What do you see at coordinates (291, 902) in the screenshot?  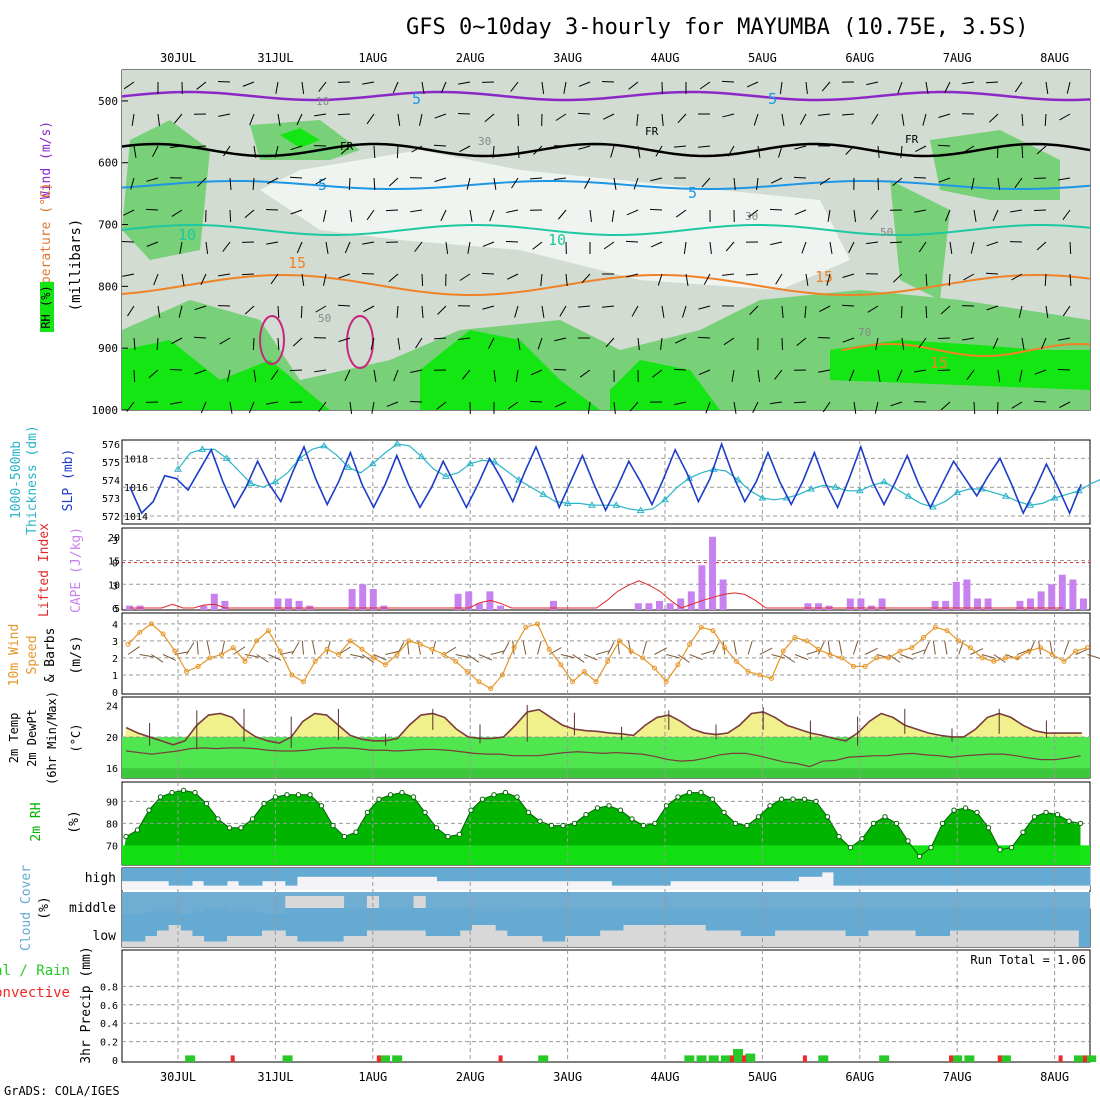 I see `cloud-mid-bar` at bounding box center [291, 902].